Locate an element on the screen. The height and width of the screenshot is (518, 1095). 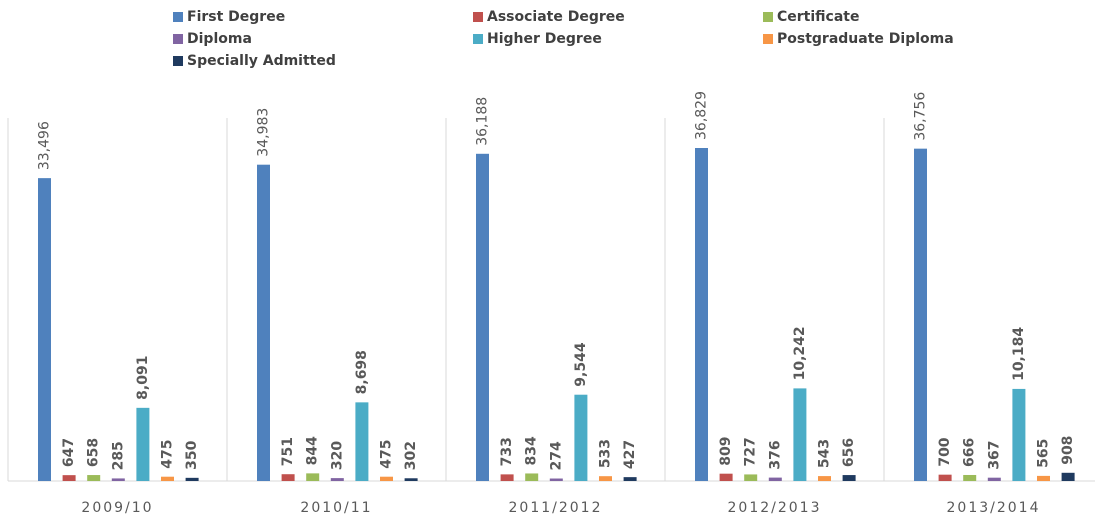
value-label: 656 is located at coordinates (849, 452).